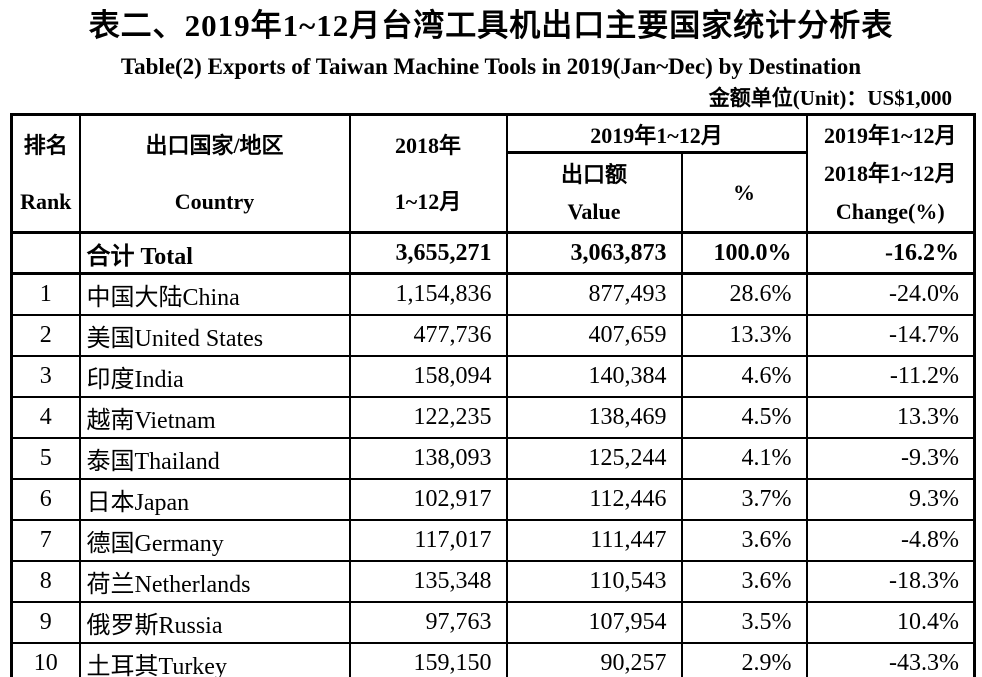 The height and width of the screenshot is (677, 982). What do you see at coordinates (214, 294) in the screenshot?
I see `cell-country: 中国大陆China` at bounding box center [214, 294].